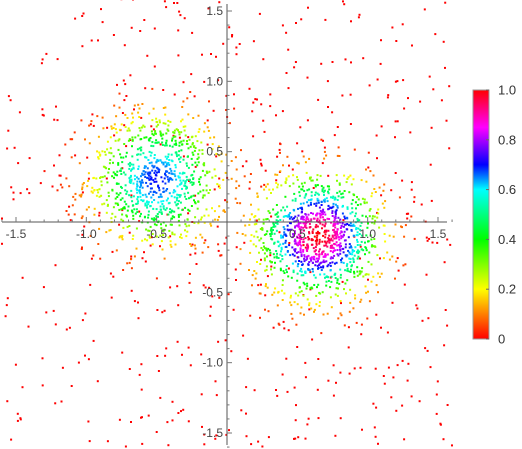 The height and width of the screenshot is (449, 522). What do you see at coordinates (212, 433) in the screenshot?
I see `y-tick-label: -1.5` at bounding box center [212, 433].